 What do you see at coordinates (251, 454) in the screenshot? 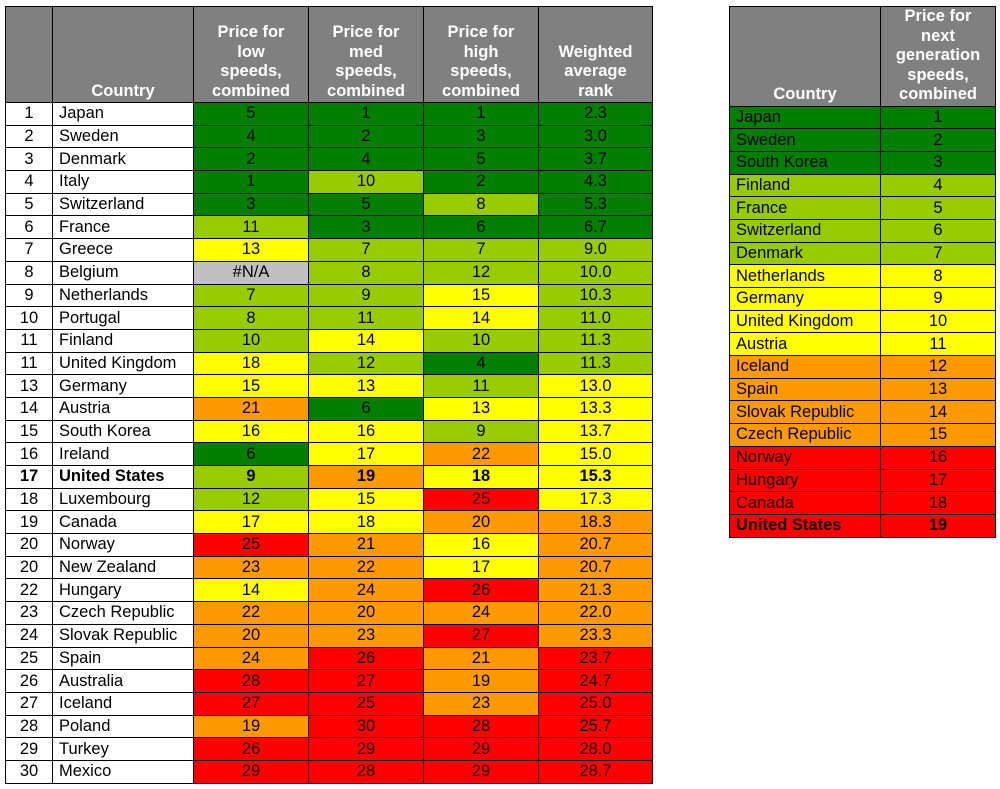
I see `low-speeds-cell: 6` at bounding box center [251, 454].